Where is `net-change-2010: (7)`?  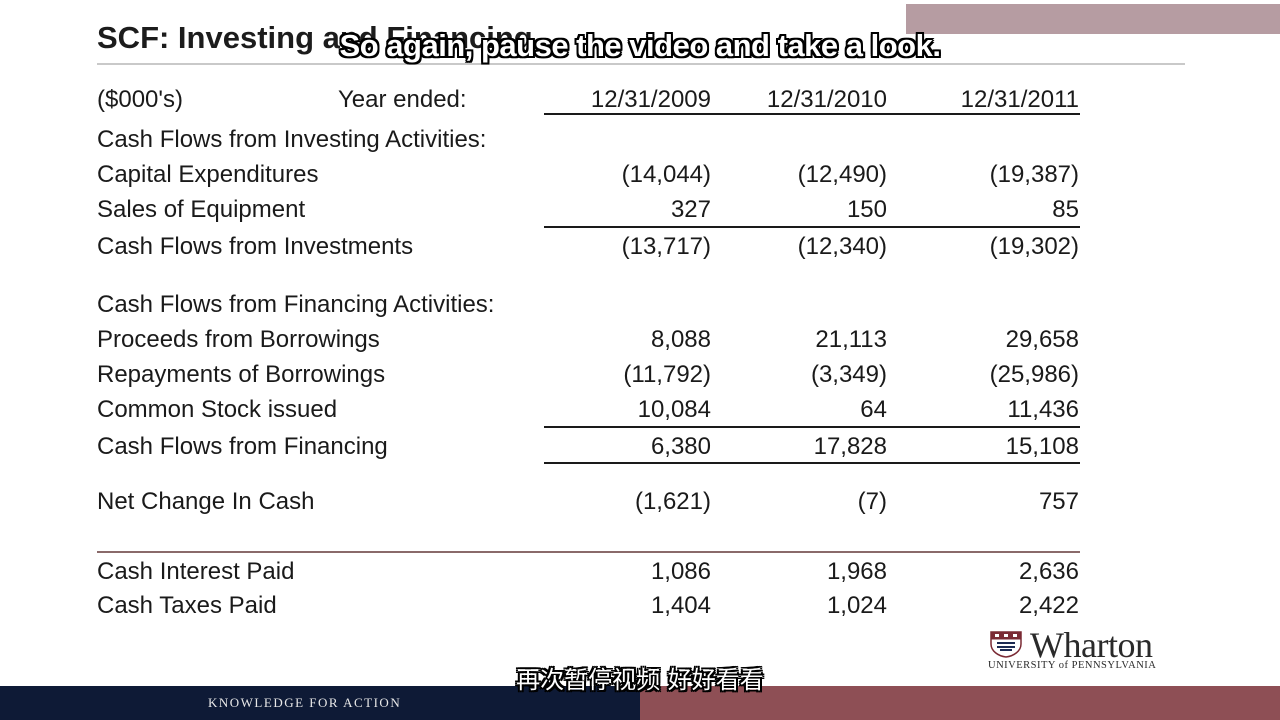 net-change-2010: (7) is located at coordinates (872, 501).